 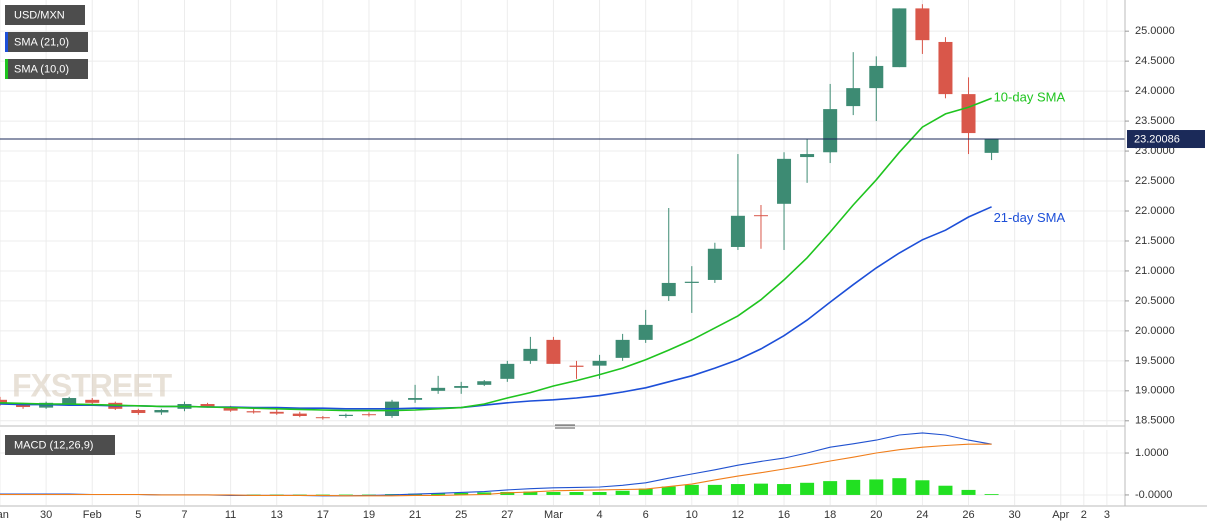 What do you see at coordinates (968, 515) in the screenshot?
I see `x-tick-label: 26` at bounding box center [968, 515].